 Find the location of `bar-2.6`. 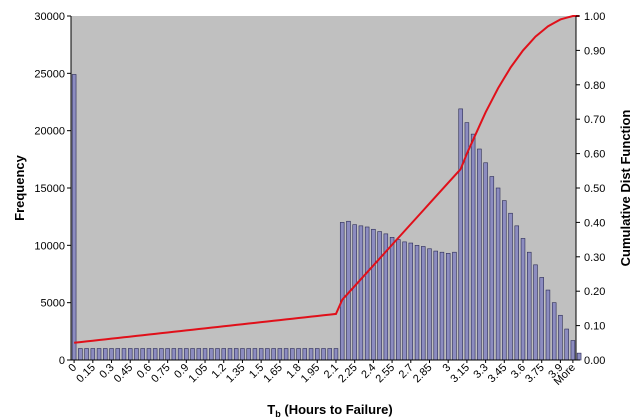

bar-2.6 is located at coordinates (398, 300).